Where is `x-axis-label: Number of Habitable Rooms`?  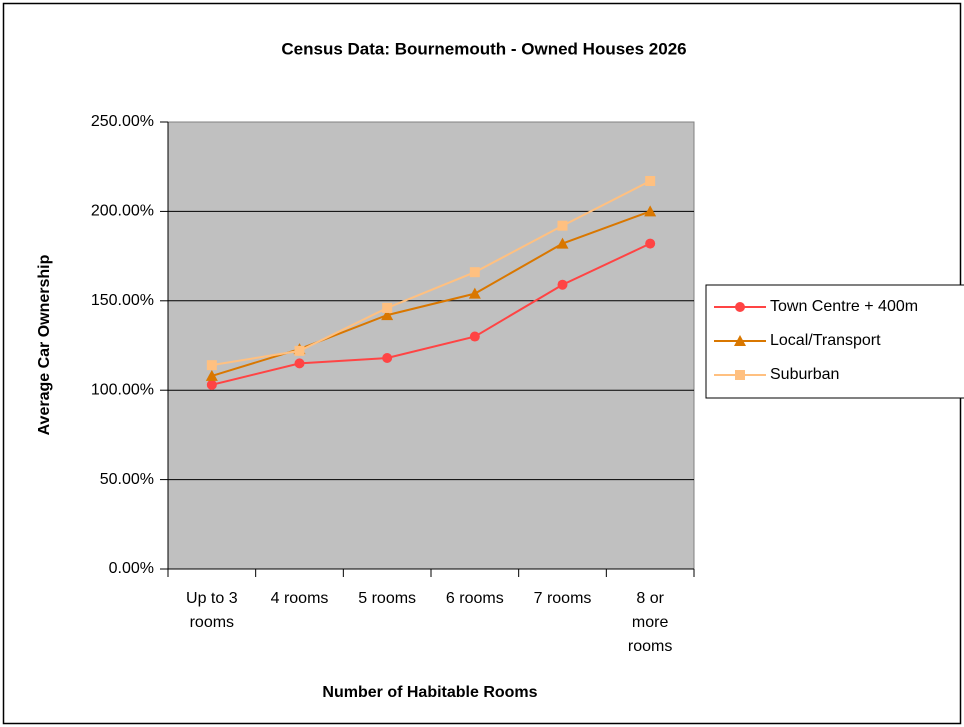
x-axis-label: Number of Habitable Rooms is located at coordinates (429, 692).